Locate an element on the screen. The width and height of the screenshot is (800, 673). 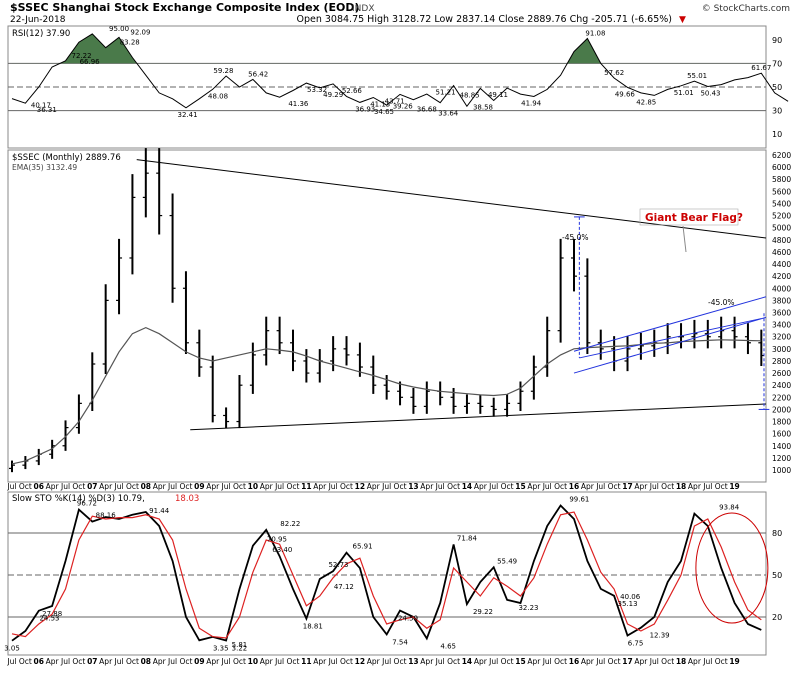
sto-legend: Slow STO %K(14) %D(3) 10.79, is located at coordinates (78, 499).